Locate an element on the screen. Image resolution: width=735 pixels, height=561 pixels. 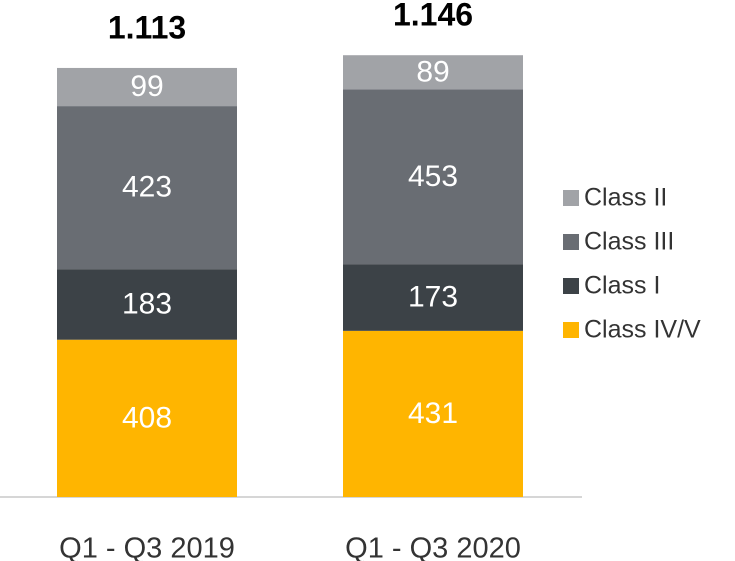
data-label: 99 is located at coordinates (146, 86).